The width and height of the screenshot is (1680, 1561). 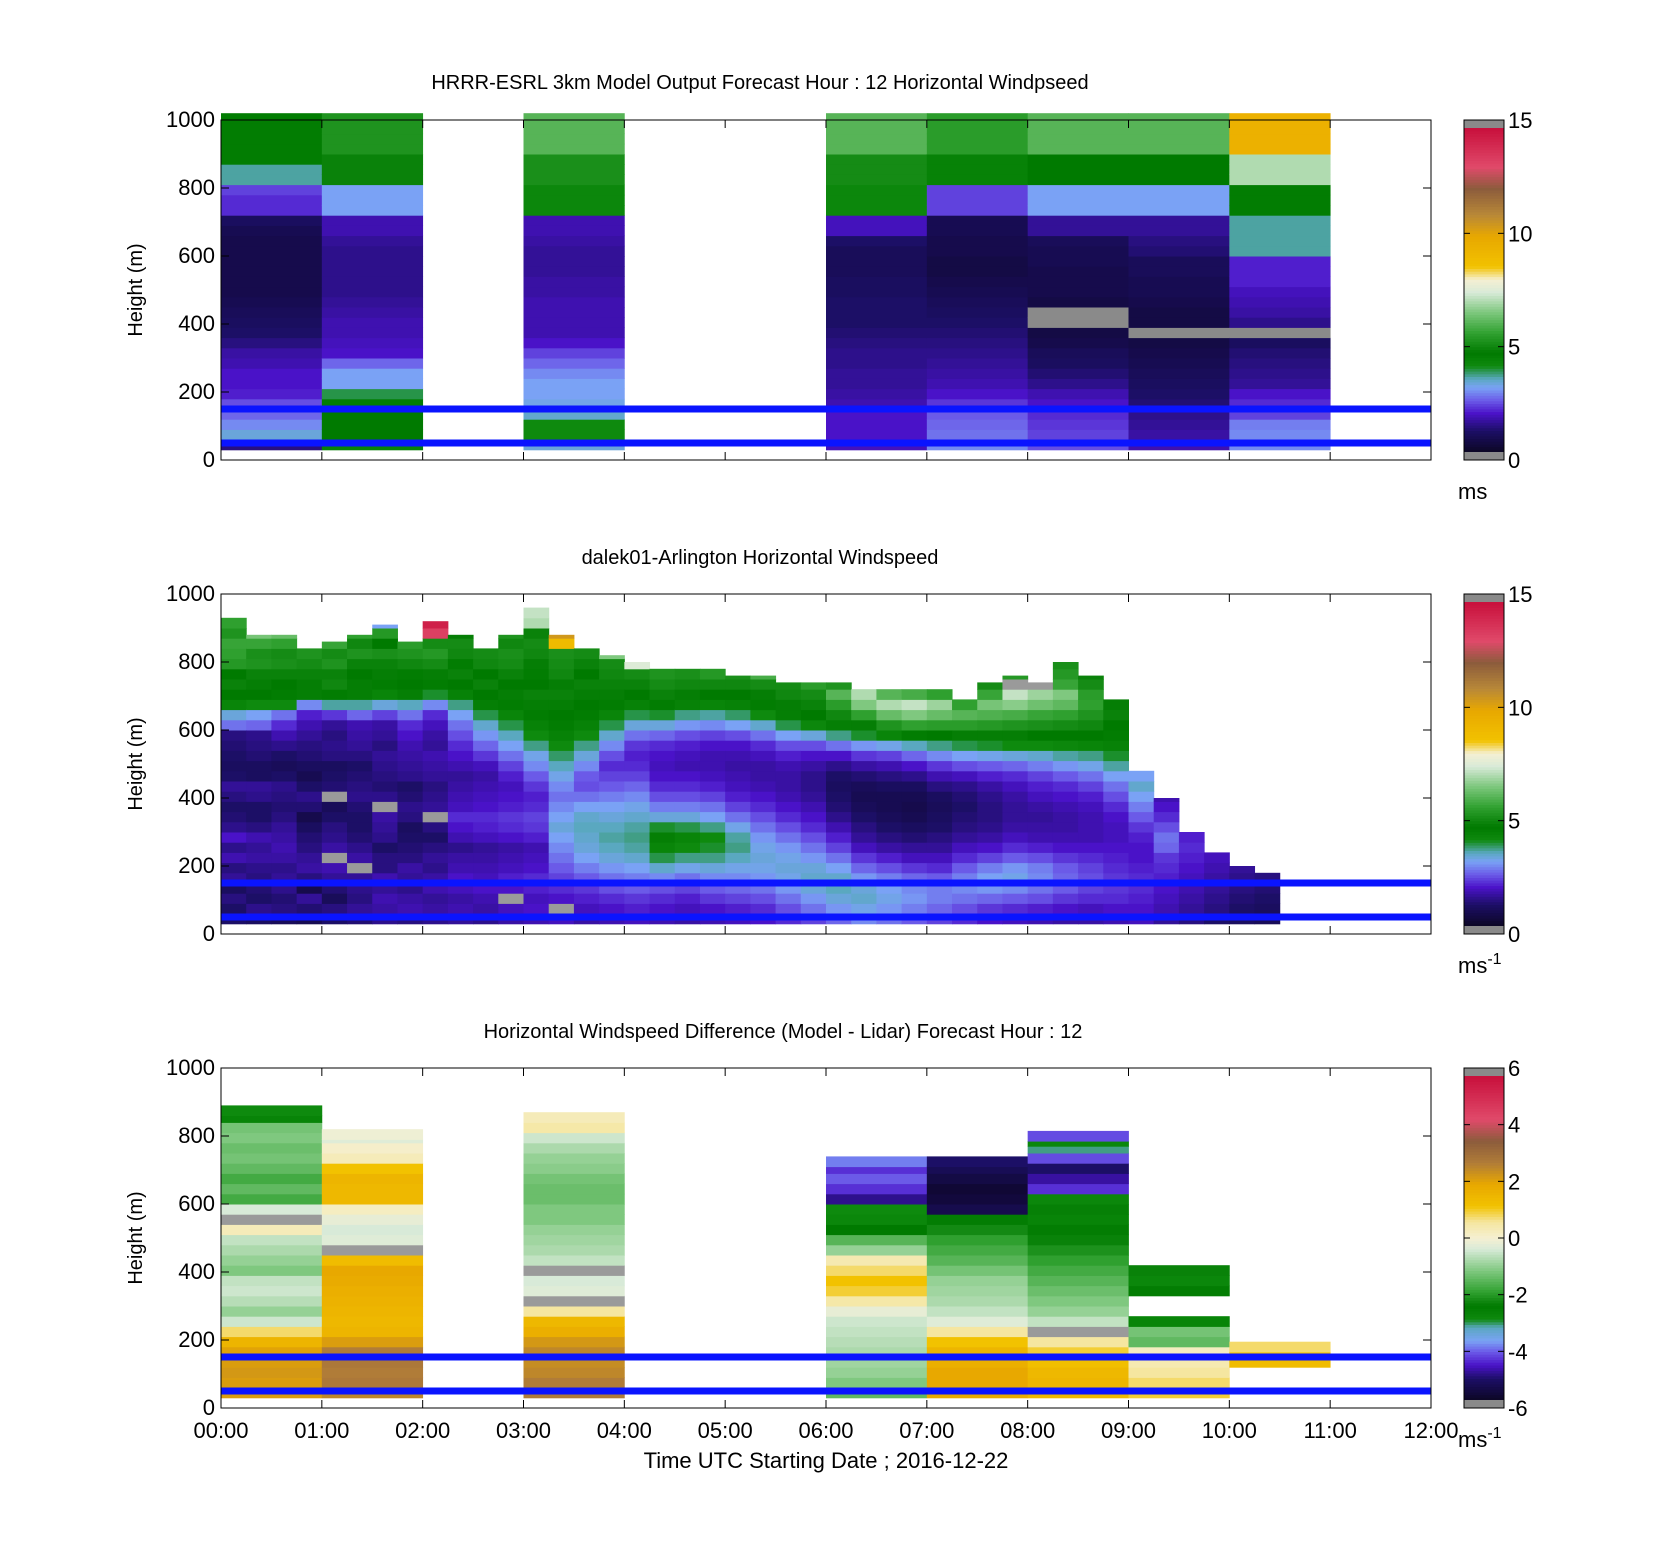 I want to click on colorbar-tick-label: 5, so click(x=1514, y=821).